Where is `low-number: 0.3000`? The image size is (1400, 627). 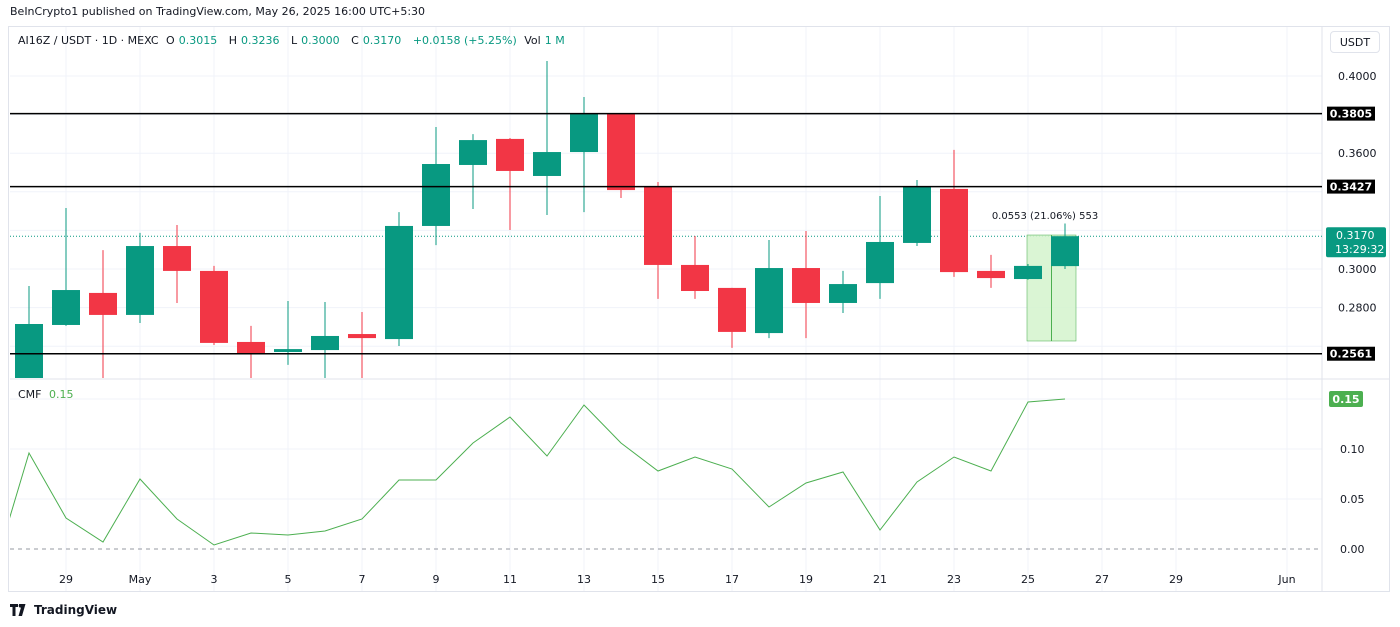
low-number: 0.3000 is located at coordinates (320, 40).